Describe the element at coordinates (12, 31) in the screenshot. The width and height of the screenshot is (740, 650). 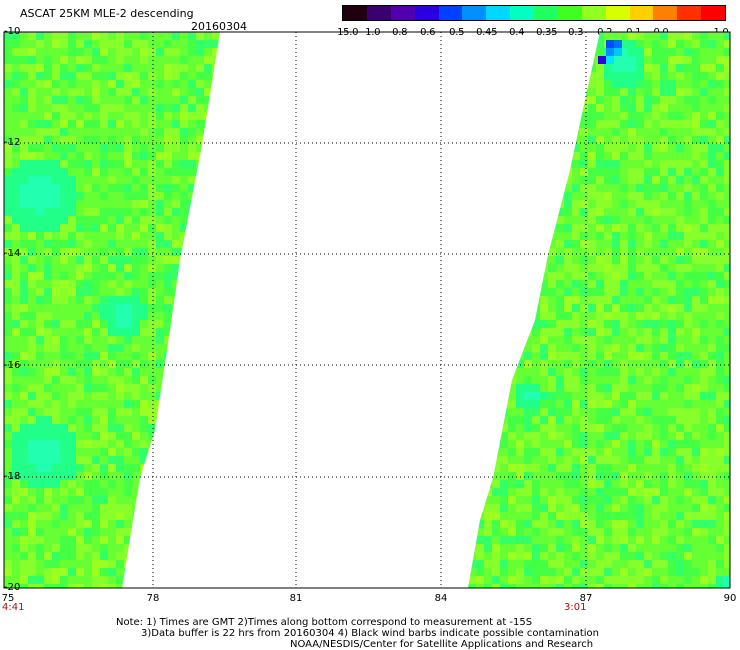
I see `y-tick-label: -10` at that location.